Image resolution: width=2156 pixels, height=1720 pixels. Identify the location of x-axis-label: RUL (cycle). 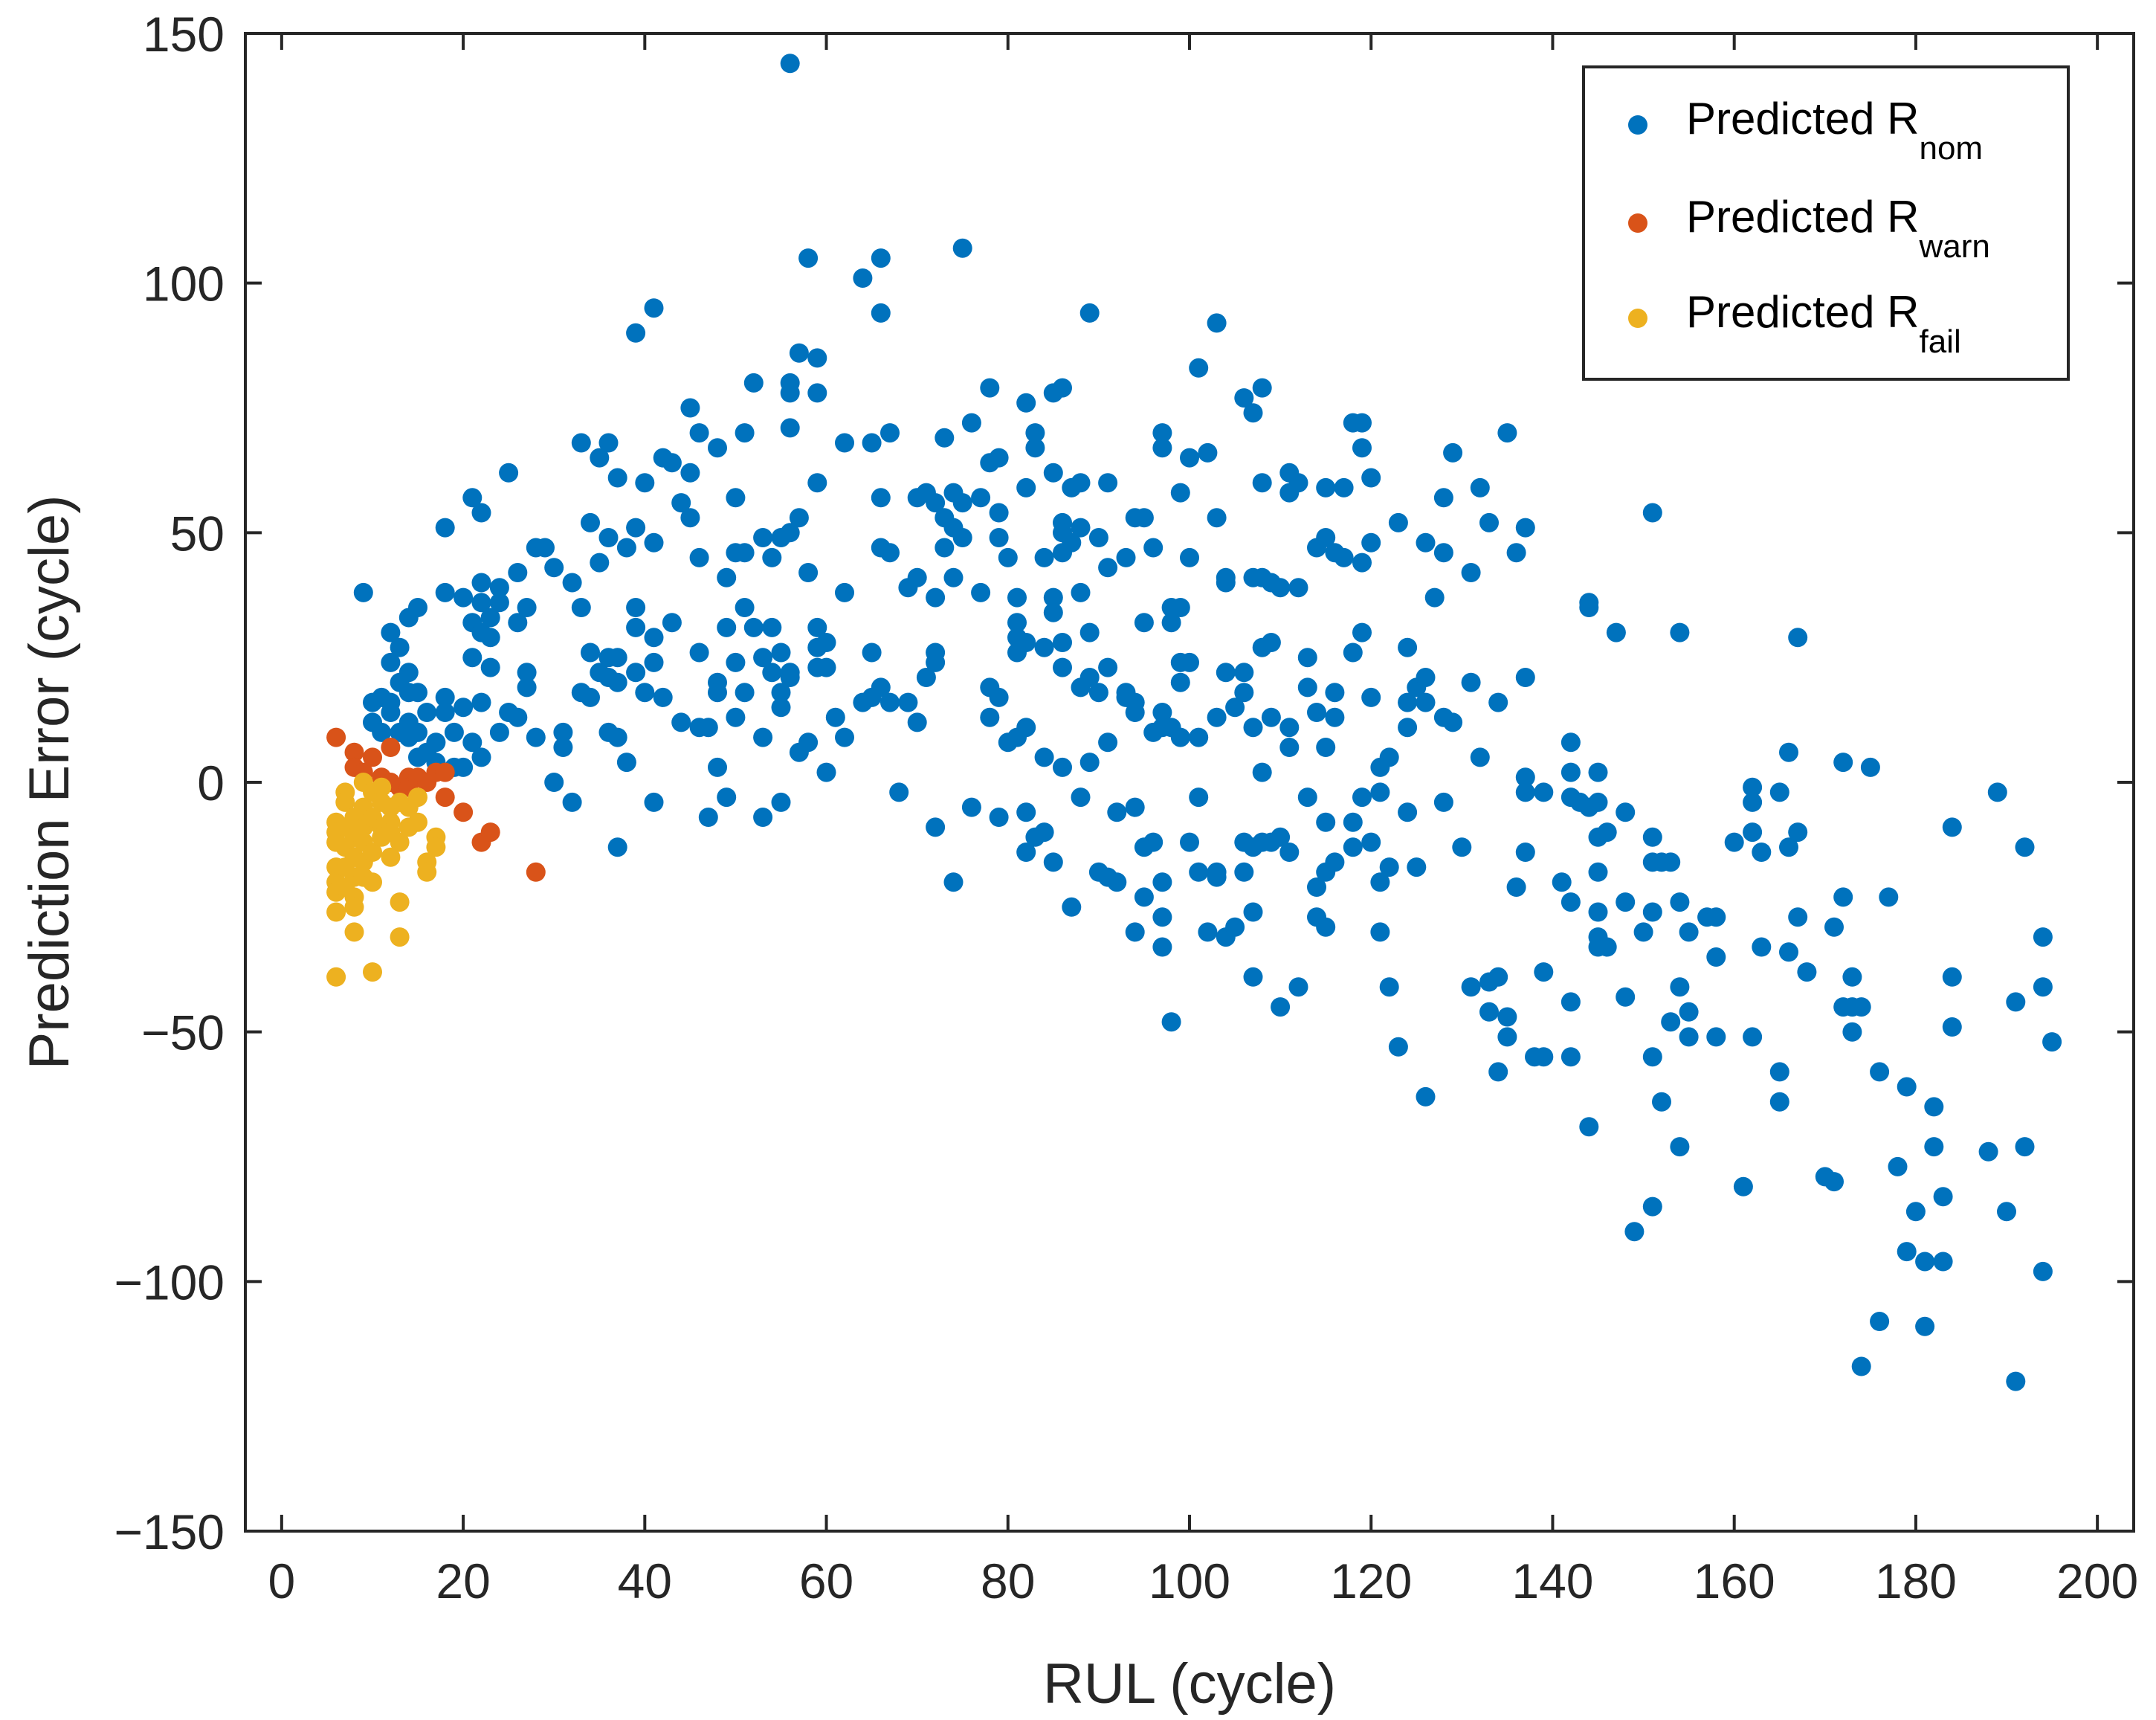
(1189, 1684).